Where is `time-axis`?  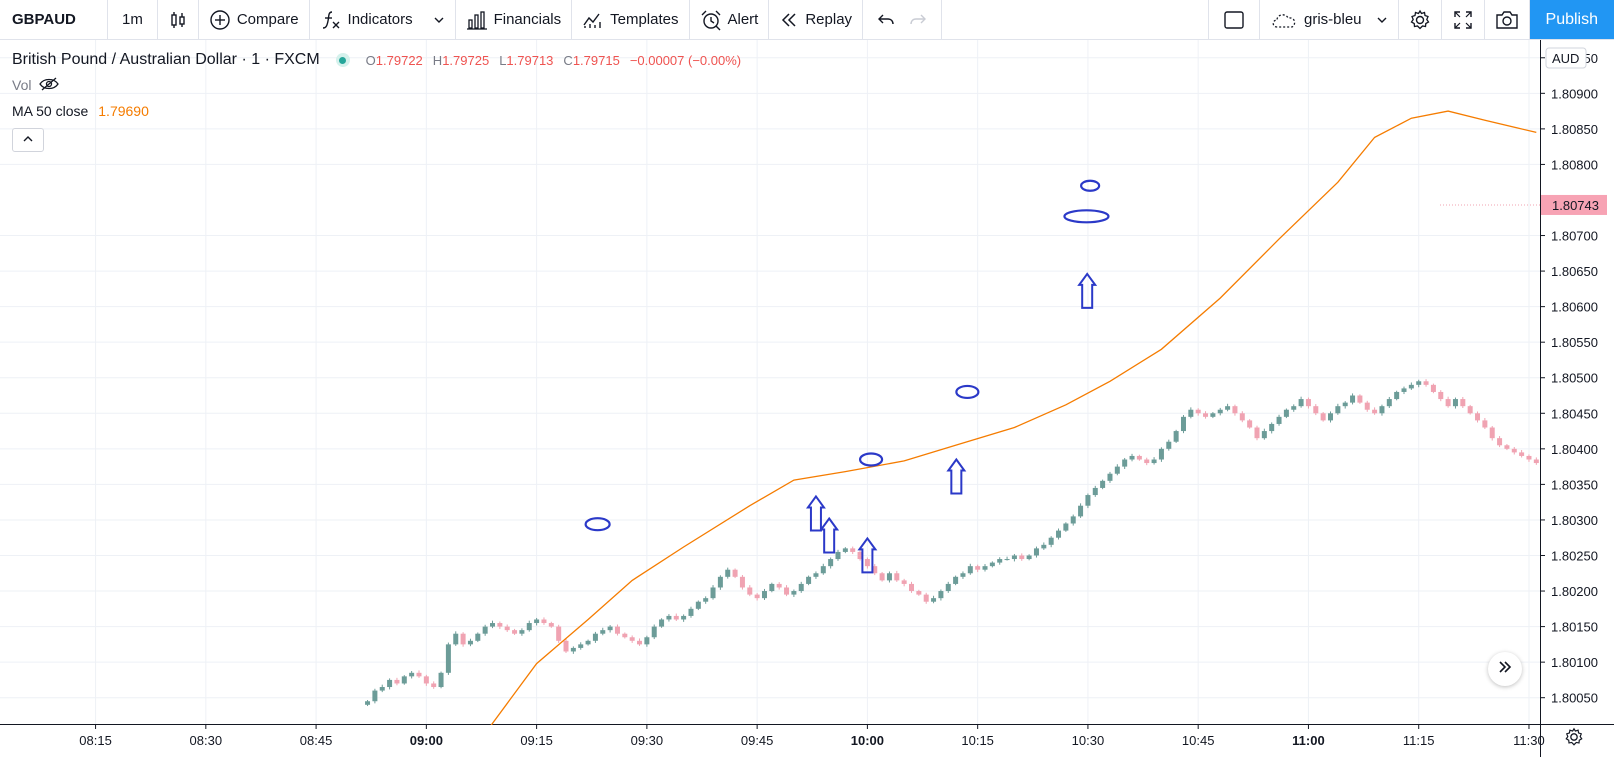 time-axis is located at coordinates (770, 741).